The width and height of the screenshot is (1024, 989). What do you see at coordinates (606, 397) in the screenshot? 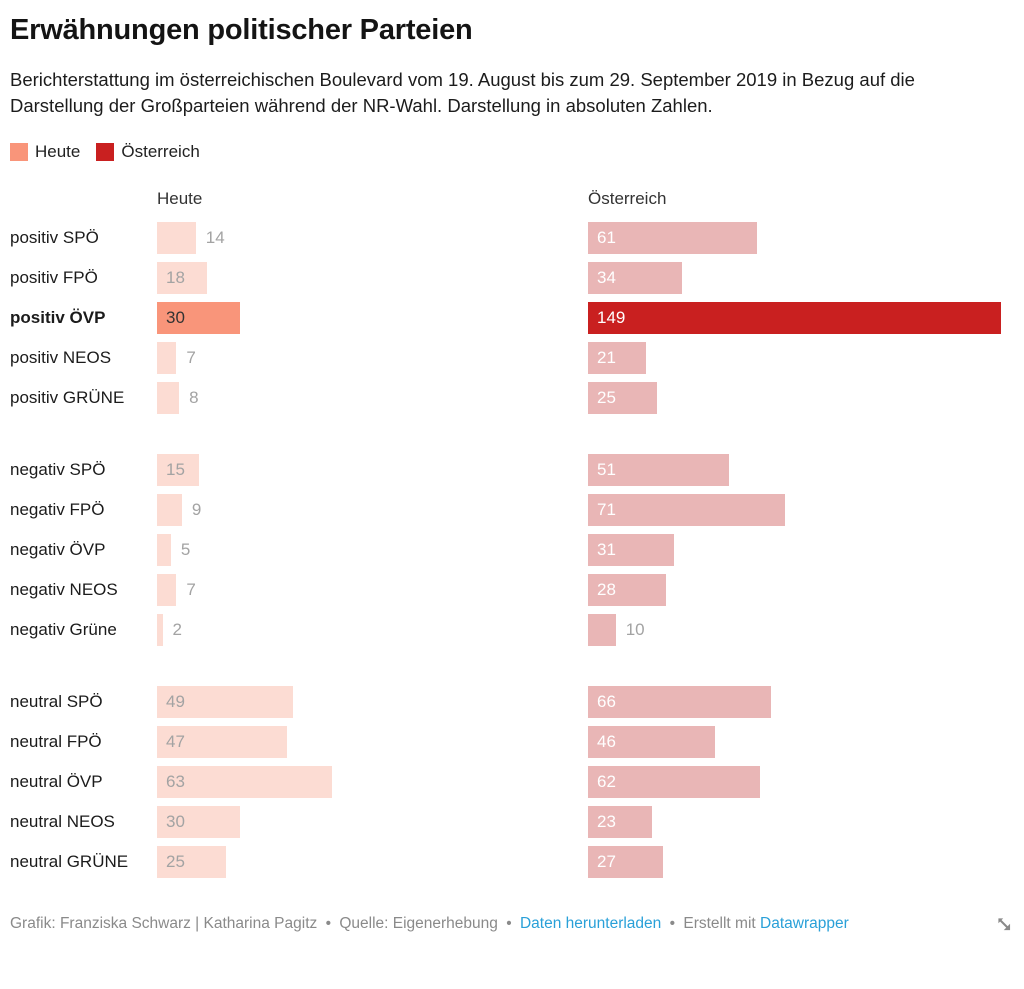
I see `oesterreich-value: 25` at bounding box center [606, 397].